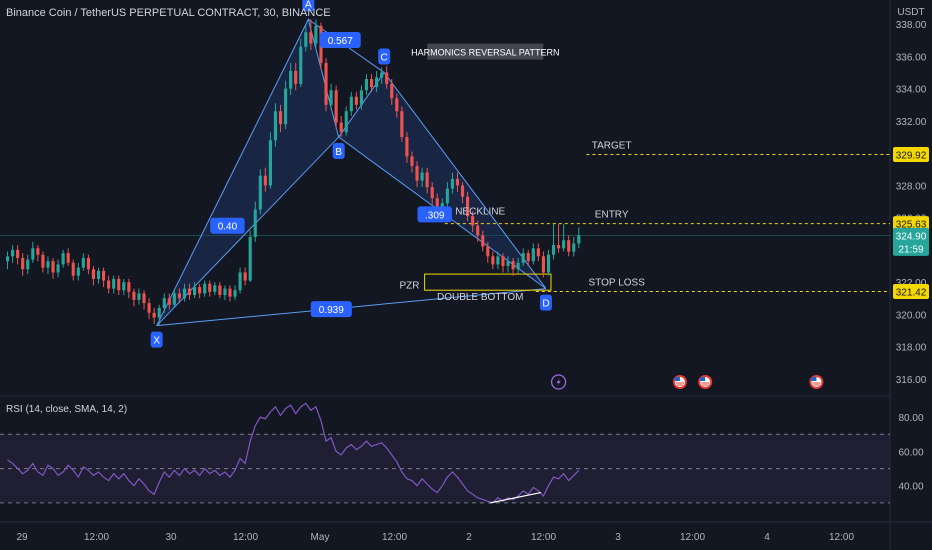 The height and width of the screenshot is (550, 932). What do you see at coordinates (911, 154) in the screenshot?
I see `price-tag: 329.92` at bounding box center [911, 154].